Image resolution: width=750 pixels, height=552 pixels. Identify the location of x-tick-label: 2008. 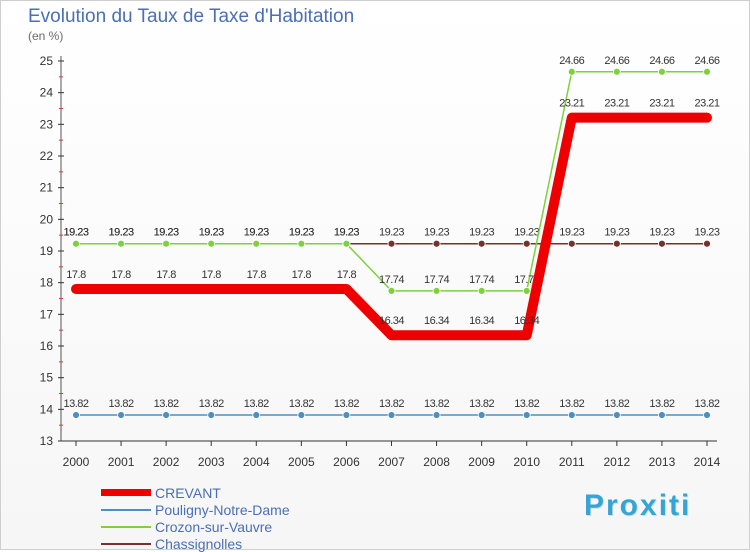
(436, 462).